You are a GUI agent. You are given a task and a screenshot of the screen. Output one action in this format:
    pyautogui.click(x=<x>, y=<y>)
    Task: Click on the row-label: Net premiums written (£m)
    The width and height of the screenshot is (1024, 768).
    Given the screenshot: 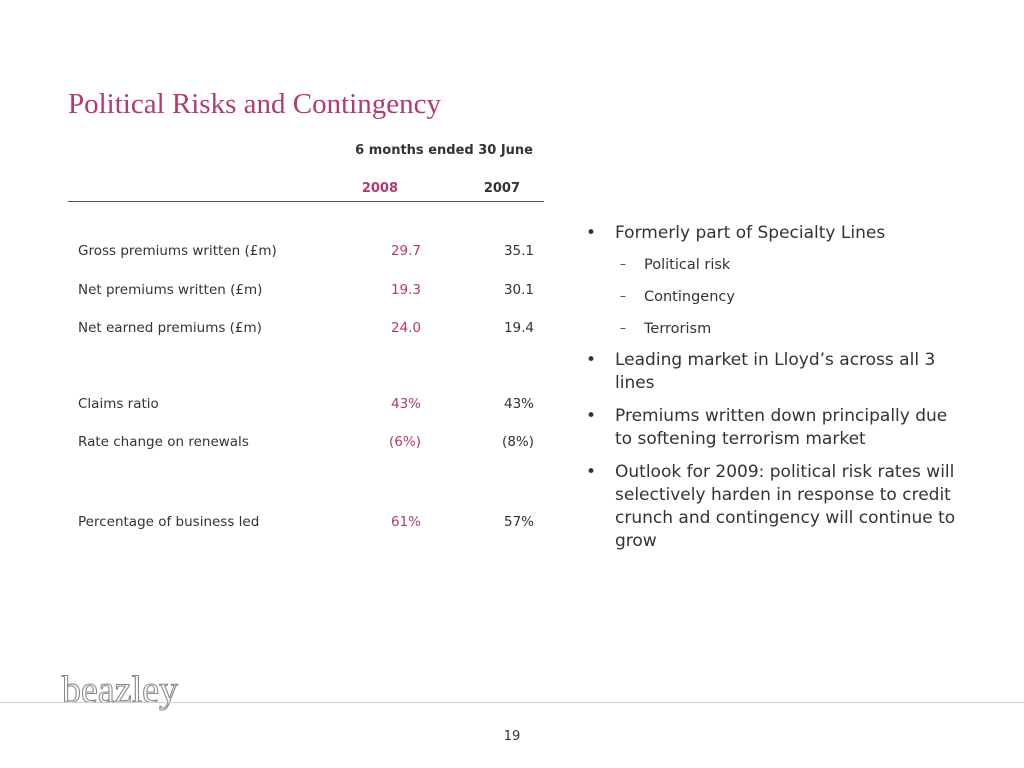 What is the action you would take?
    pyautogui.click(x=170, y=290)
    